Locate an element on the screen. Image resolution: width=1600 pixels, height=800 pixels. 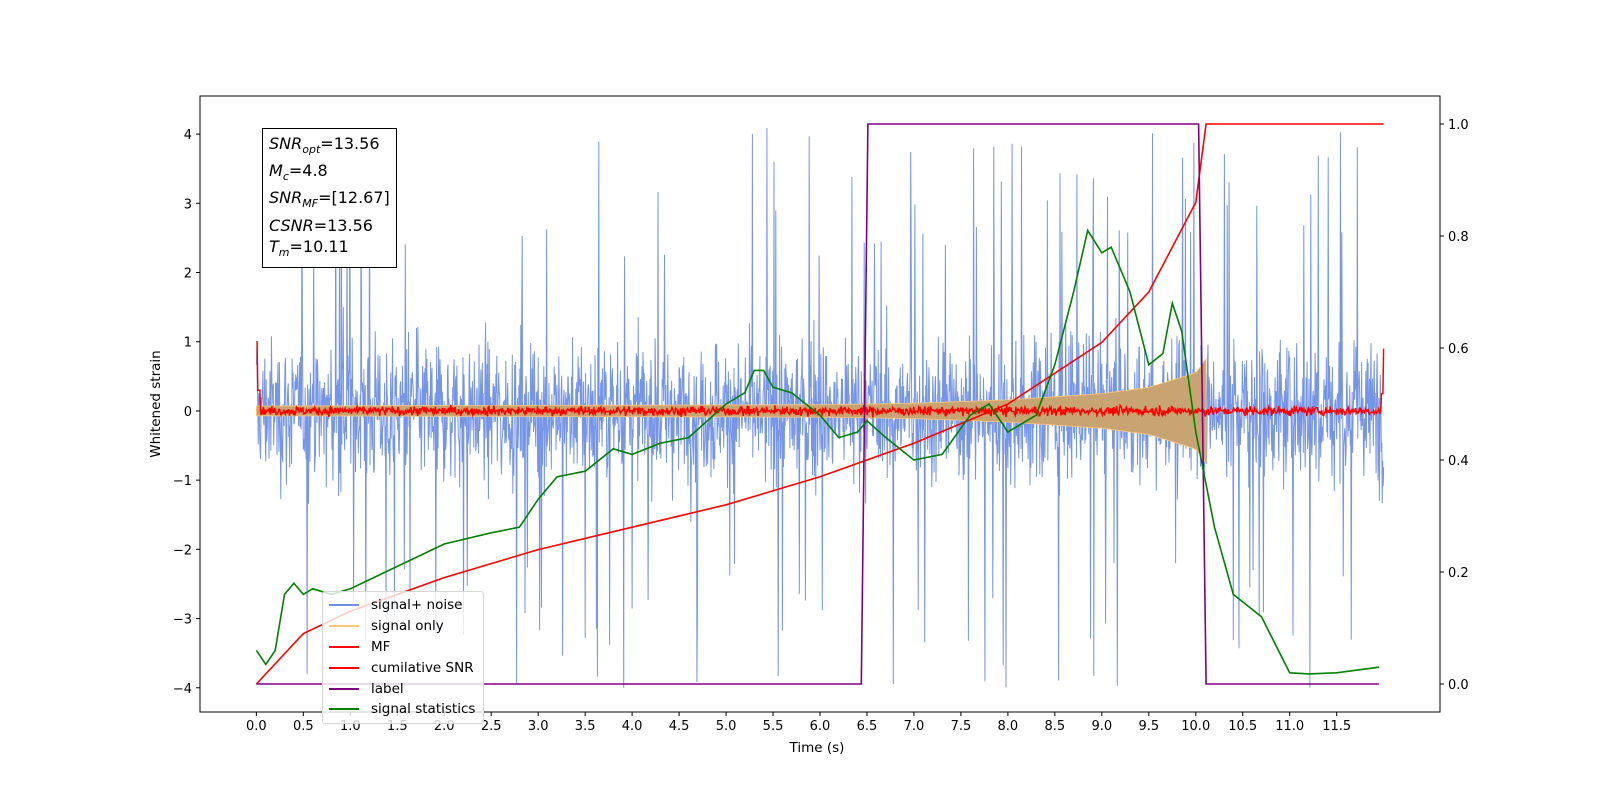
y-left-tick-label: 4 is located at coordinates (188, 135).